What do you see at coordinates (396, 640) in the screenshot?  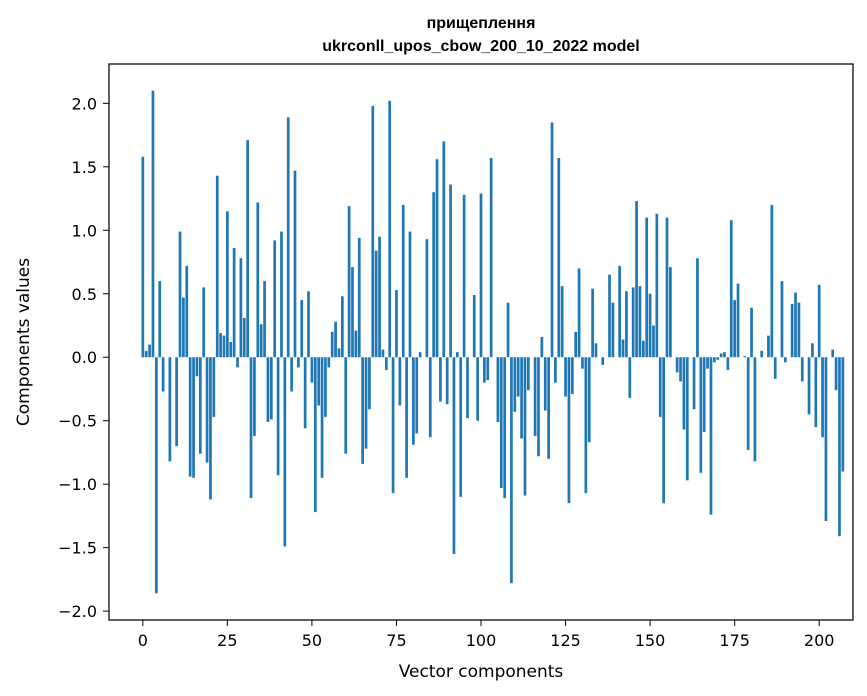 I see `x-tick-label: 75` at bounding box center [396, 640].